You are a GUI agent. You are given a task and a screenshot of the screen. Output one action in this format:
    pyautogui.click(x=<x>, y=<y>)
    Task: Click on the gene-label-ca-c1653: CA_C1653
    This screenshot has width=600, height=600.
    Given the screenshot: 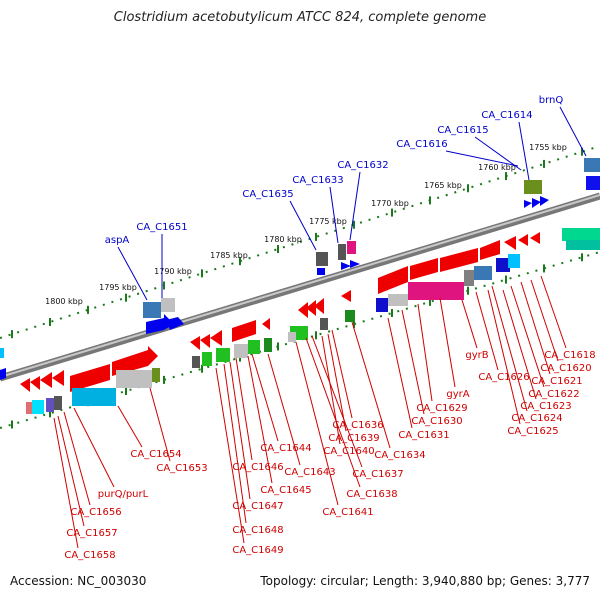 What is the action you would take?
    pyautogui.click(x=181, y=468)
    